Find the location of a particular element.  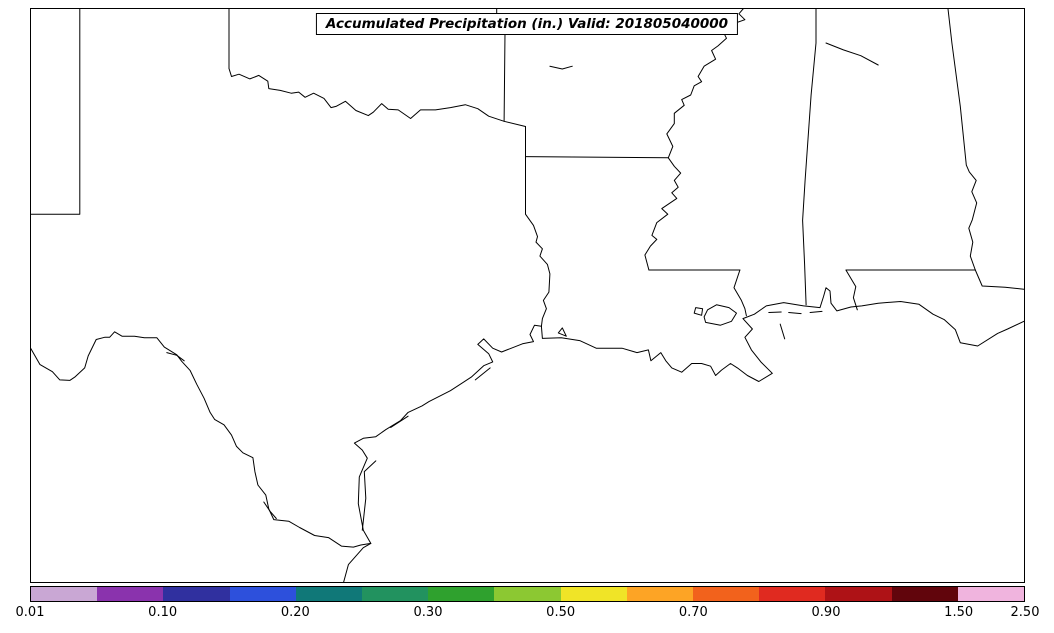

colorbar-tick-label: 0.70 is located at coordinates (693, 612).